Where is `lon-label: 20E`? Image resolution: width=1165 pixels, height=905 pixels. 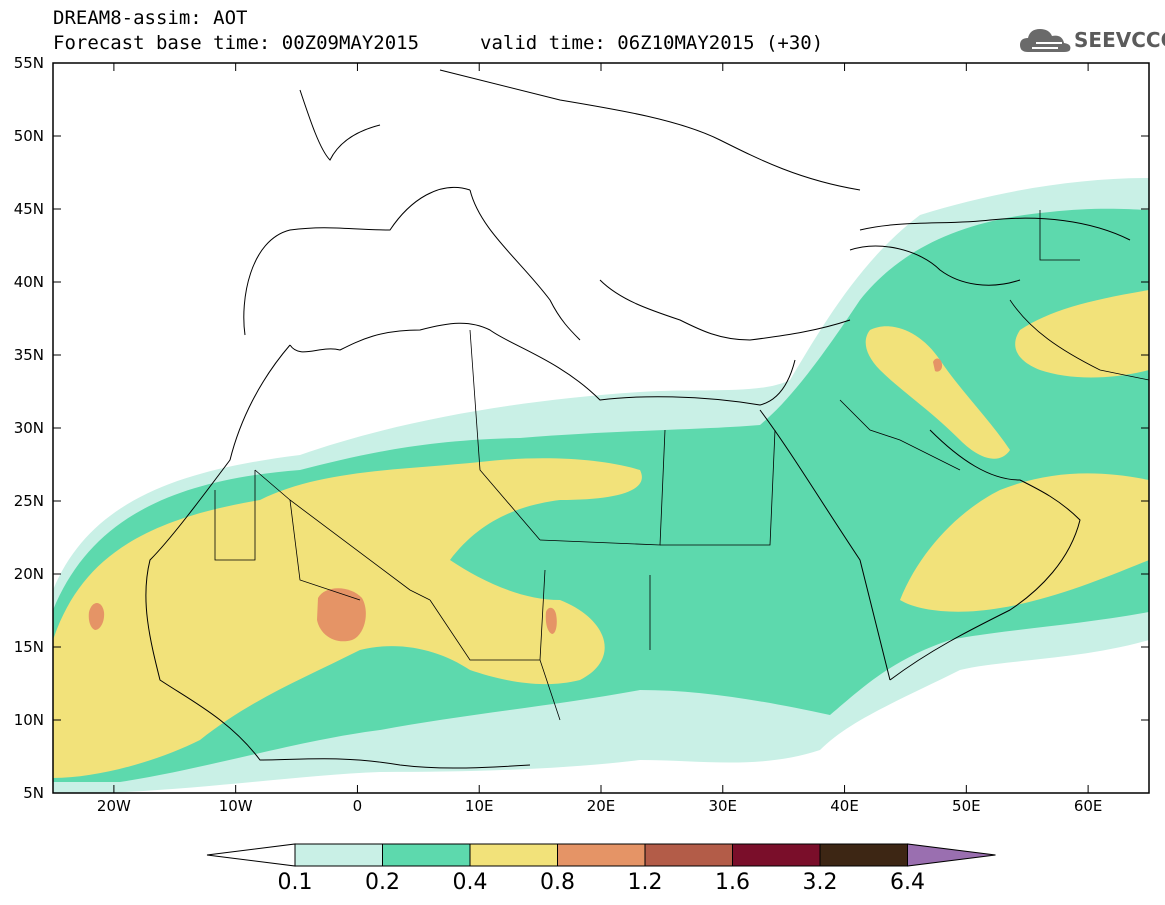 lon-label: 20E is located at coordinates (601, 806).